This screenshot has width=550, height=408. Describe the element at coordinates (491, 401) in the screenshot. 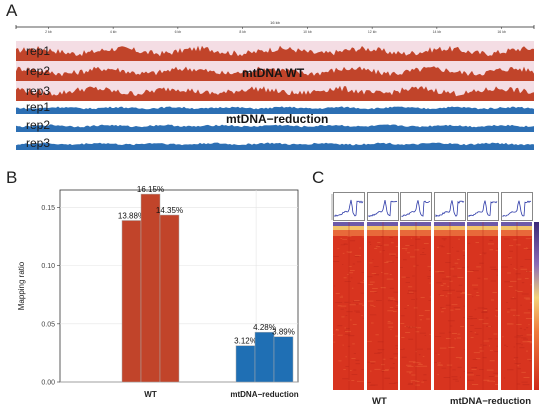

I see `heatmap-label-reduction: mtDNA−reduction` at that location.